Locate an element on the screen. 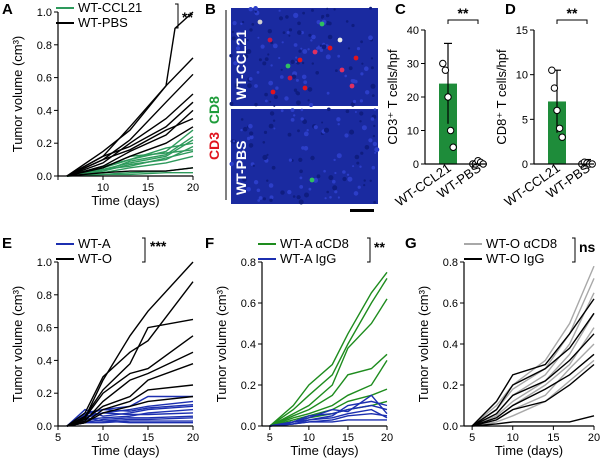 Image resolution: width=600 pixels, height=459 pixels. y-tick-label: 0.4 is located at coordinates (248, 345).